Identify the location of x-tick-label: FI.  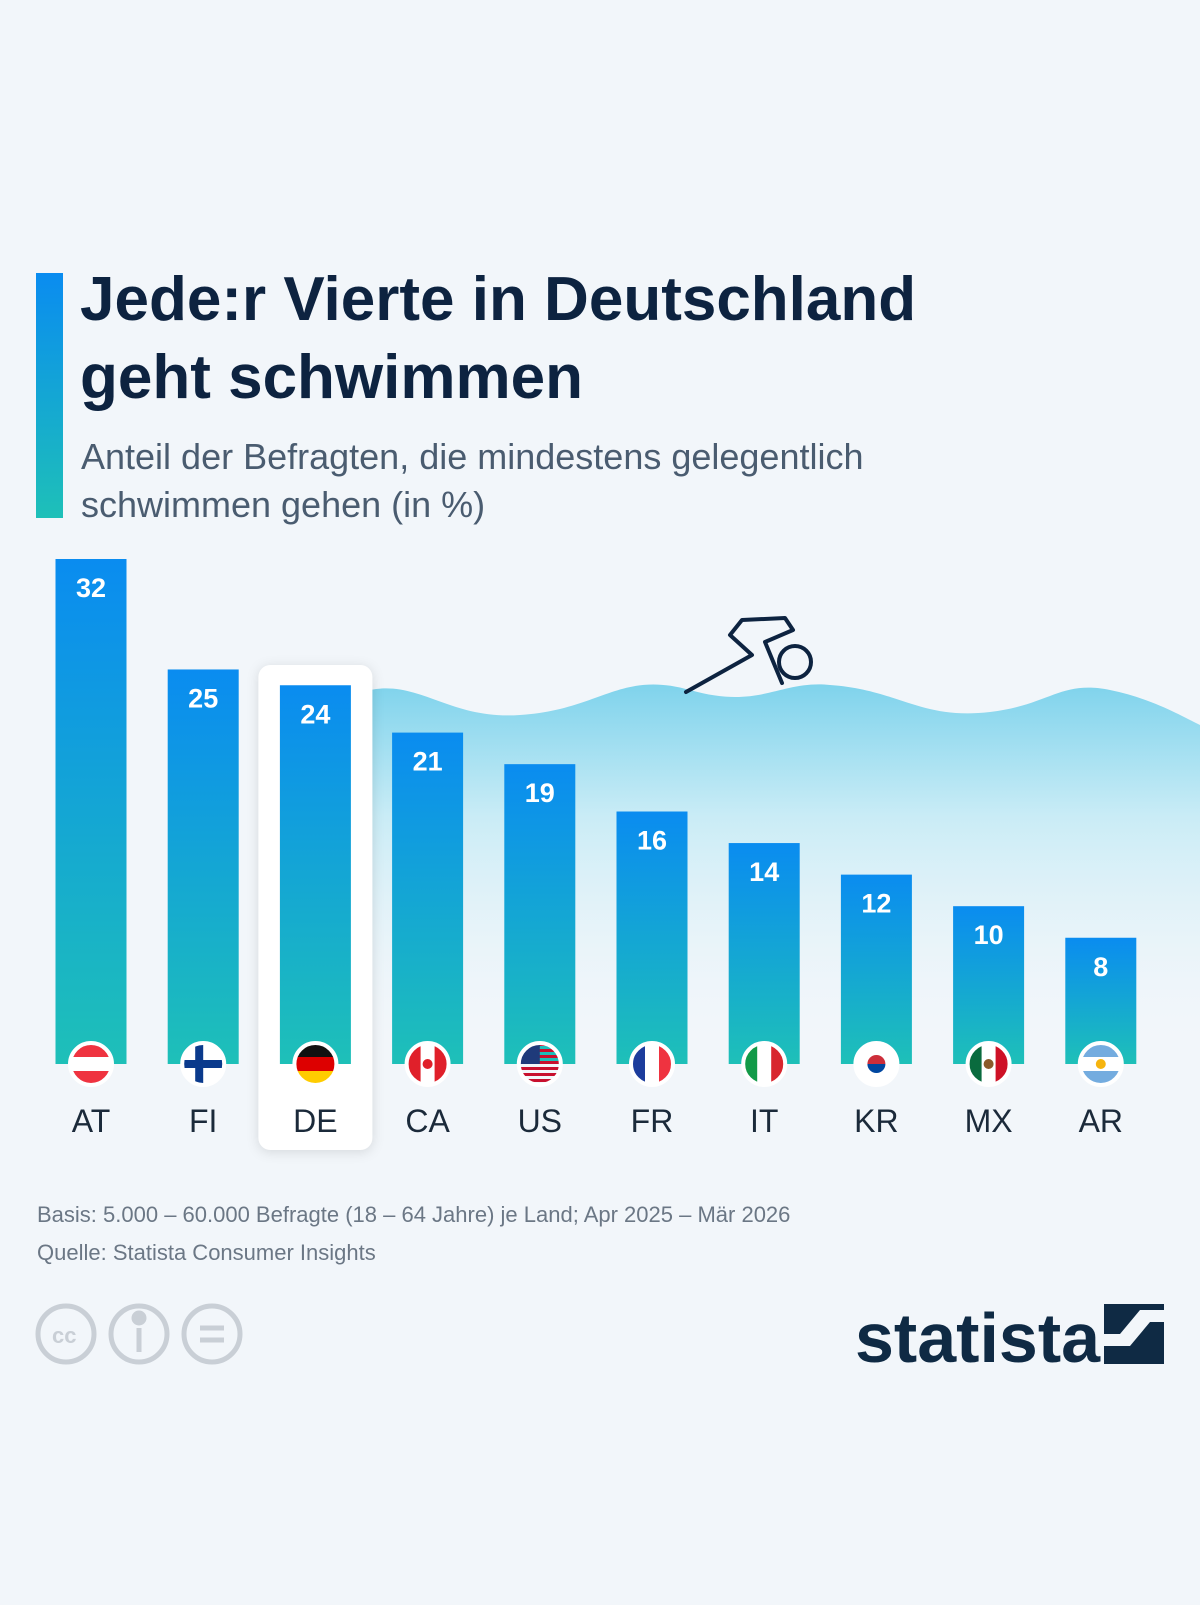
(203, 1121).